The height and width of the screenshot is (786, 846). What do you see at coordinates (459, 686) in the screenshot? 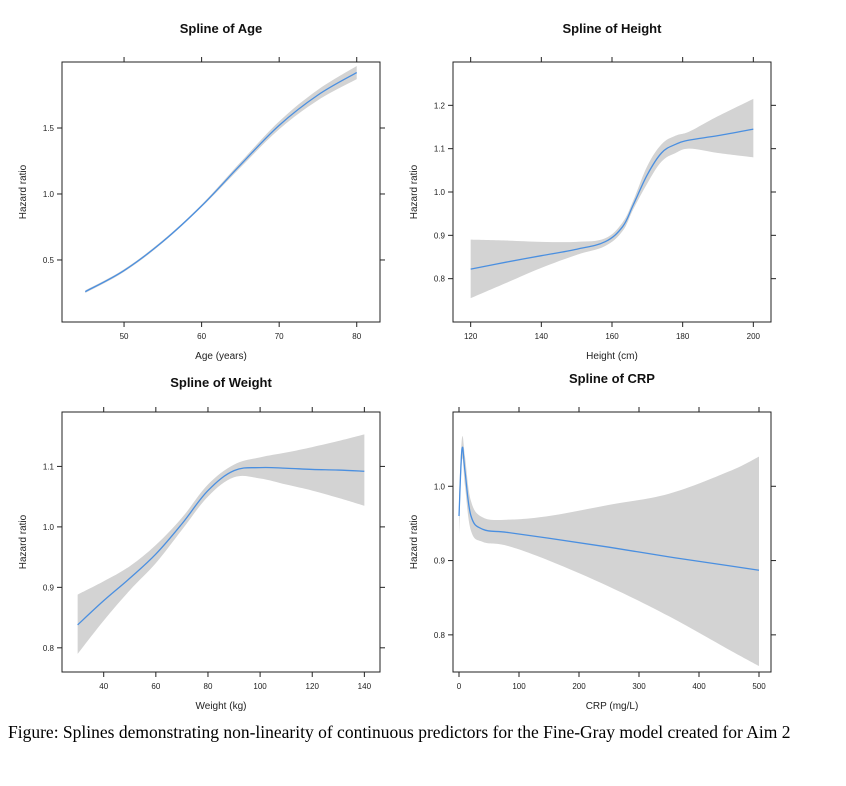
I see `x-tick-label: 0` at bounding box center [459, 686].